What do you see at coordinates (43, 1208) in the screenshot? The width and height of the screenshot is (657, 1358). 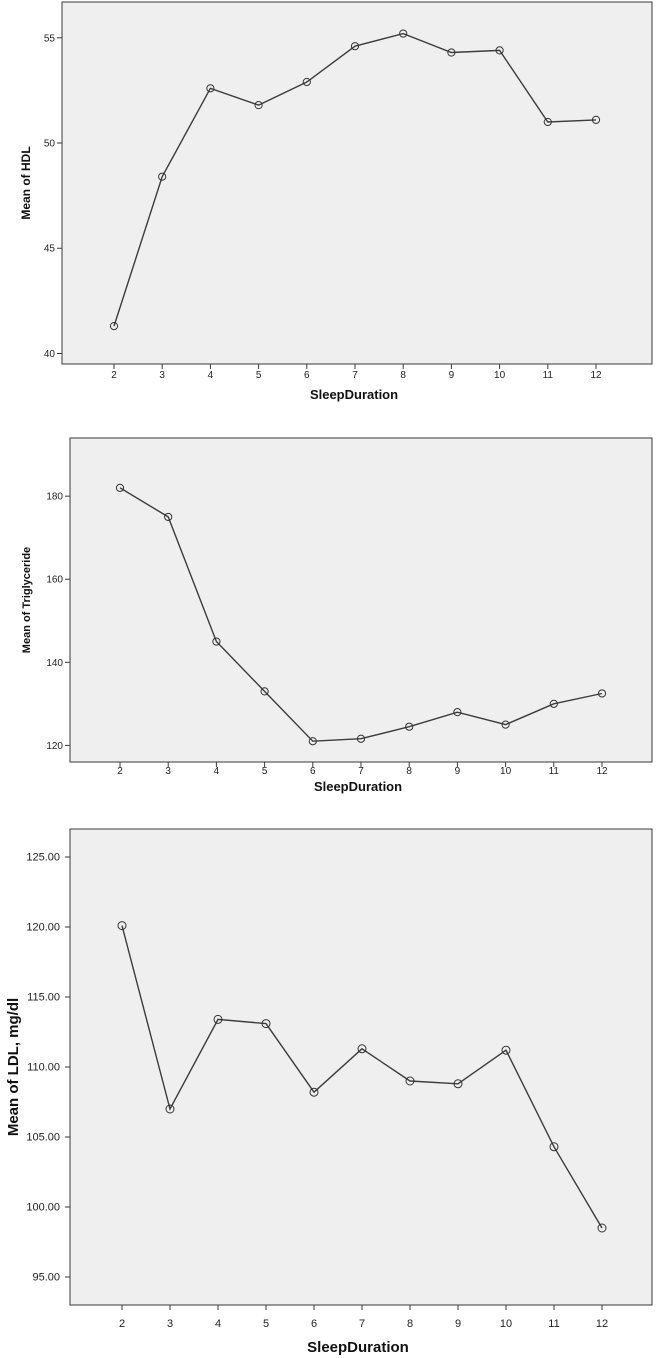 I see `y-tick-label: 100.00` at bounding box center [43, 1208].